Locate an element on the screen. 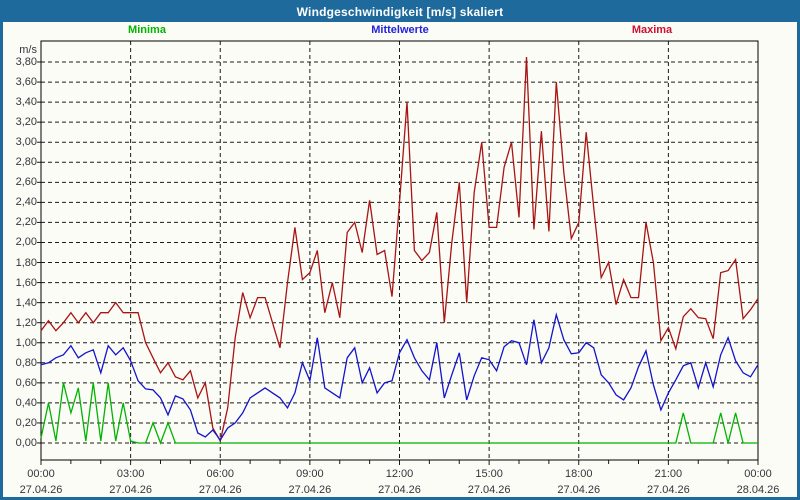 The image size is (800, 500). y-axis-label: 3,00 is located at coordinates (26, 142).